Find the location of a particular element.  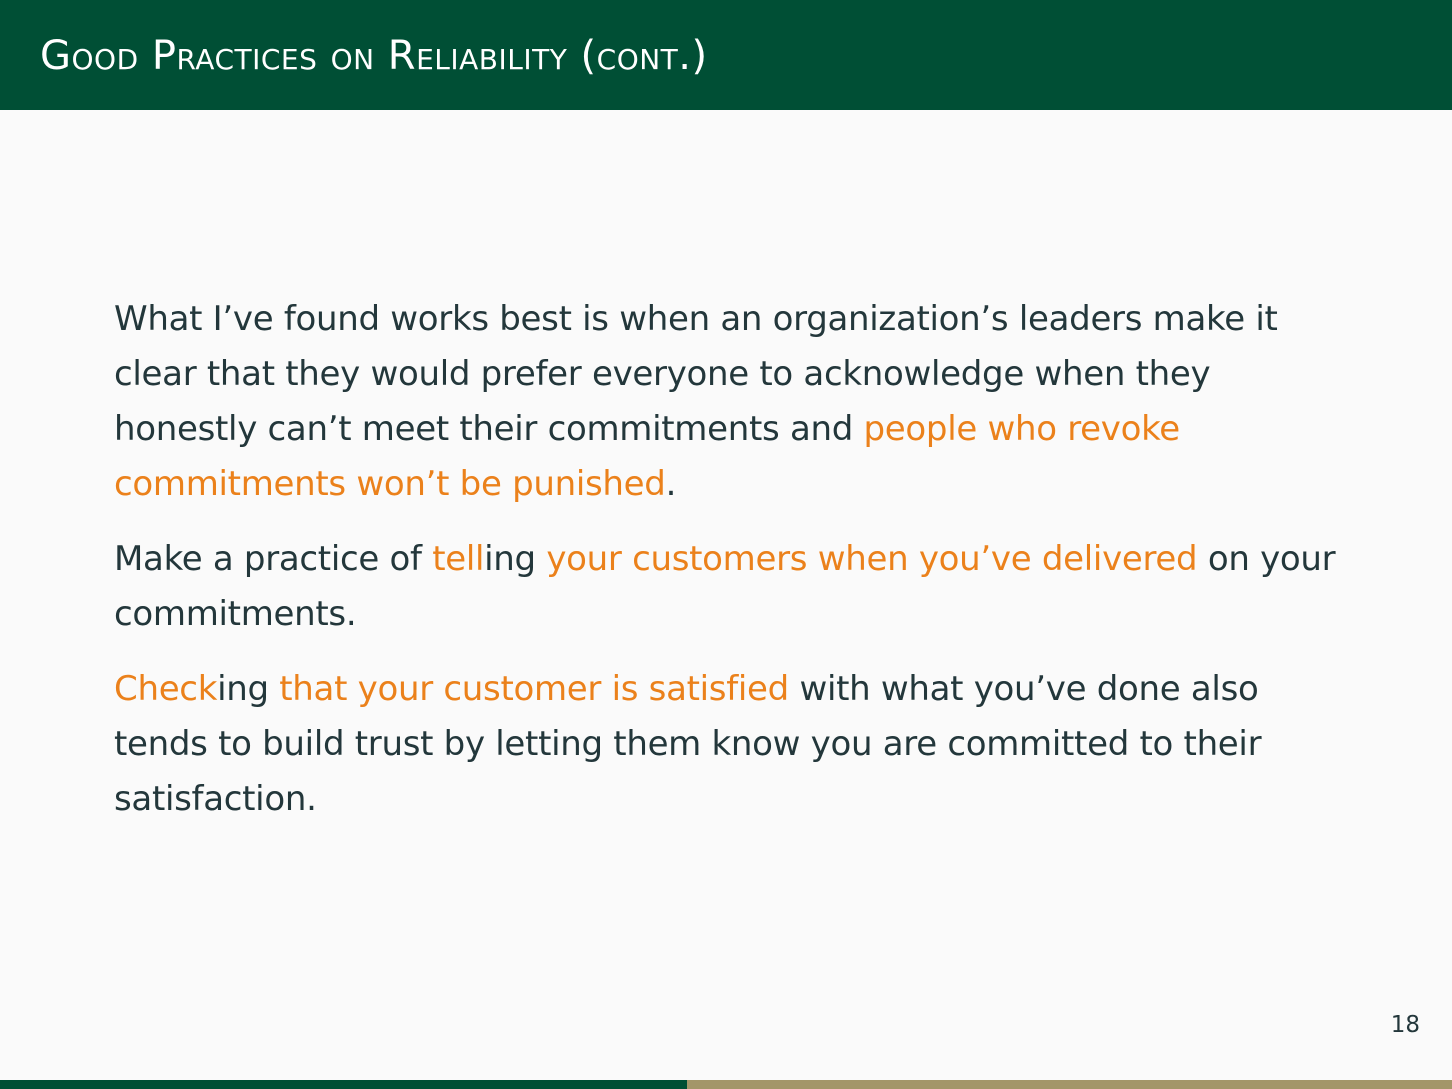

paragraph-3-highlight: Check is located at coordinates (166, 689).